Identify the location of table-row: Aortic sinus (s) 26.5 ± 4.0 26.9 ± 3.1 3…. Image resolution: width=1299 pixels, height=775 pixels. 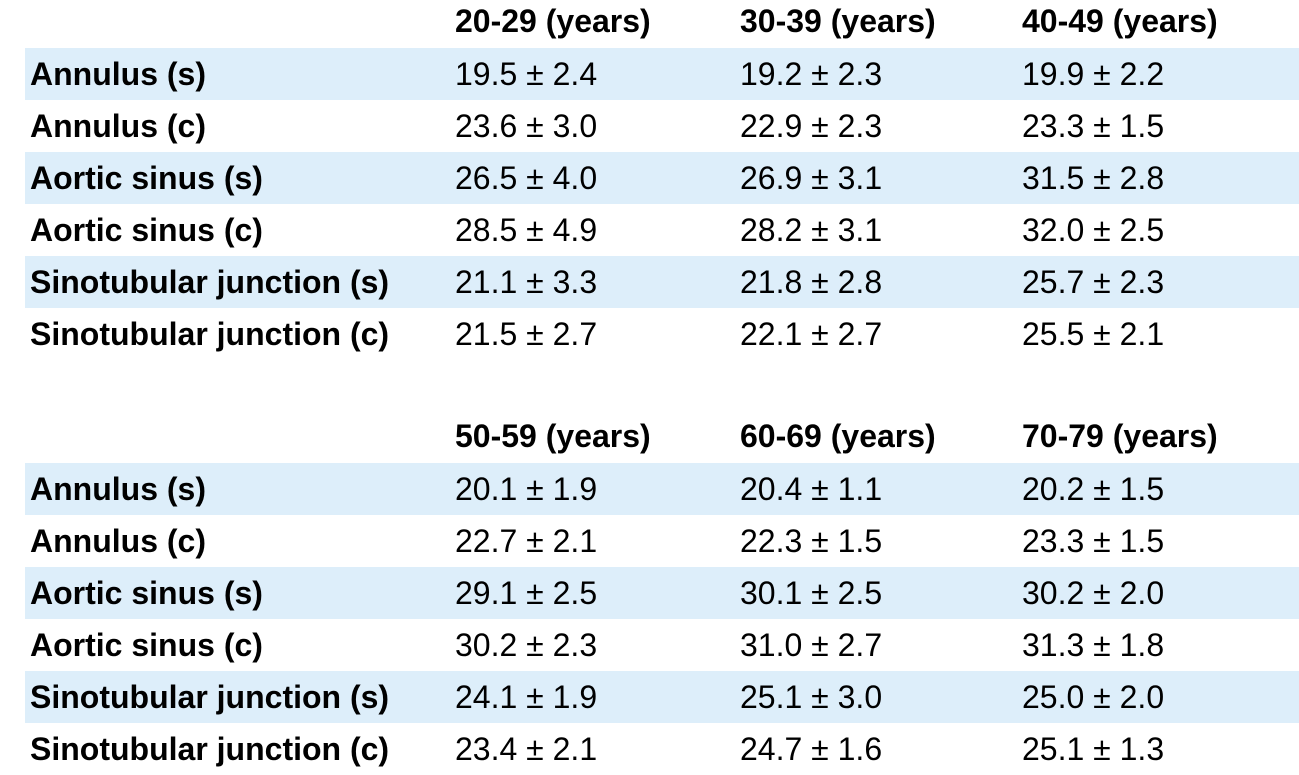
(649, 178).